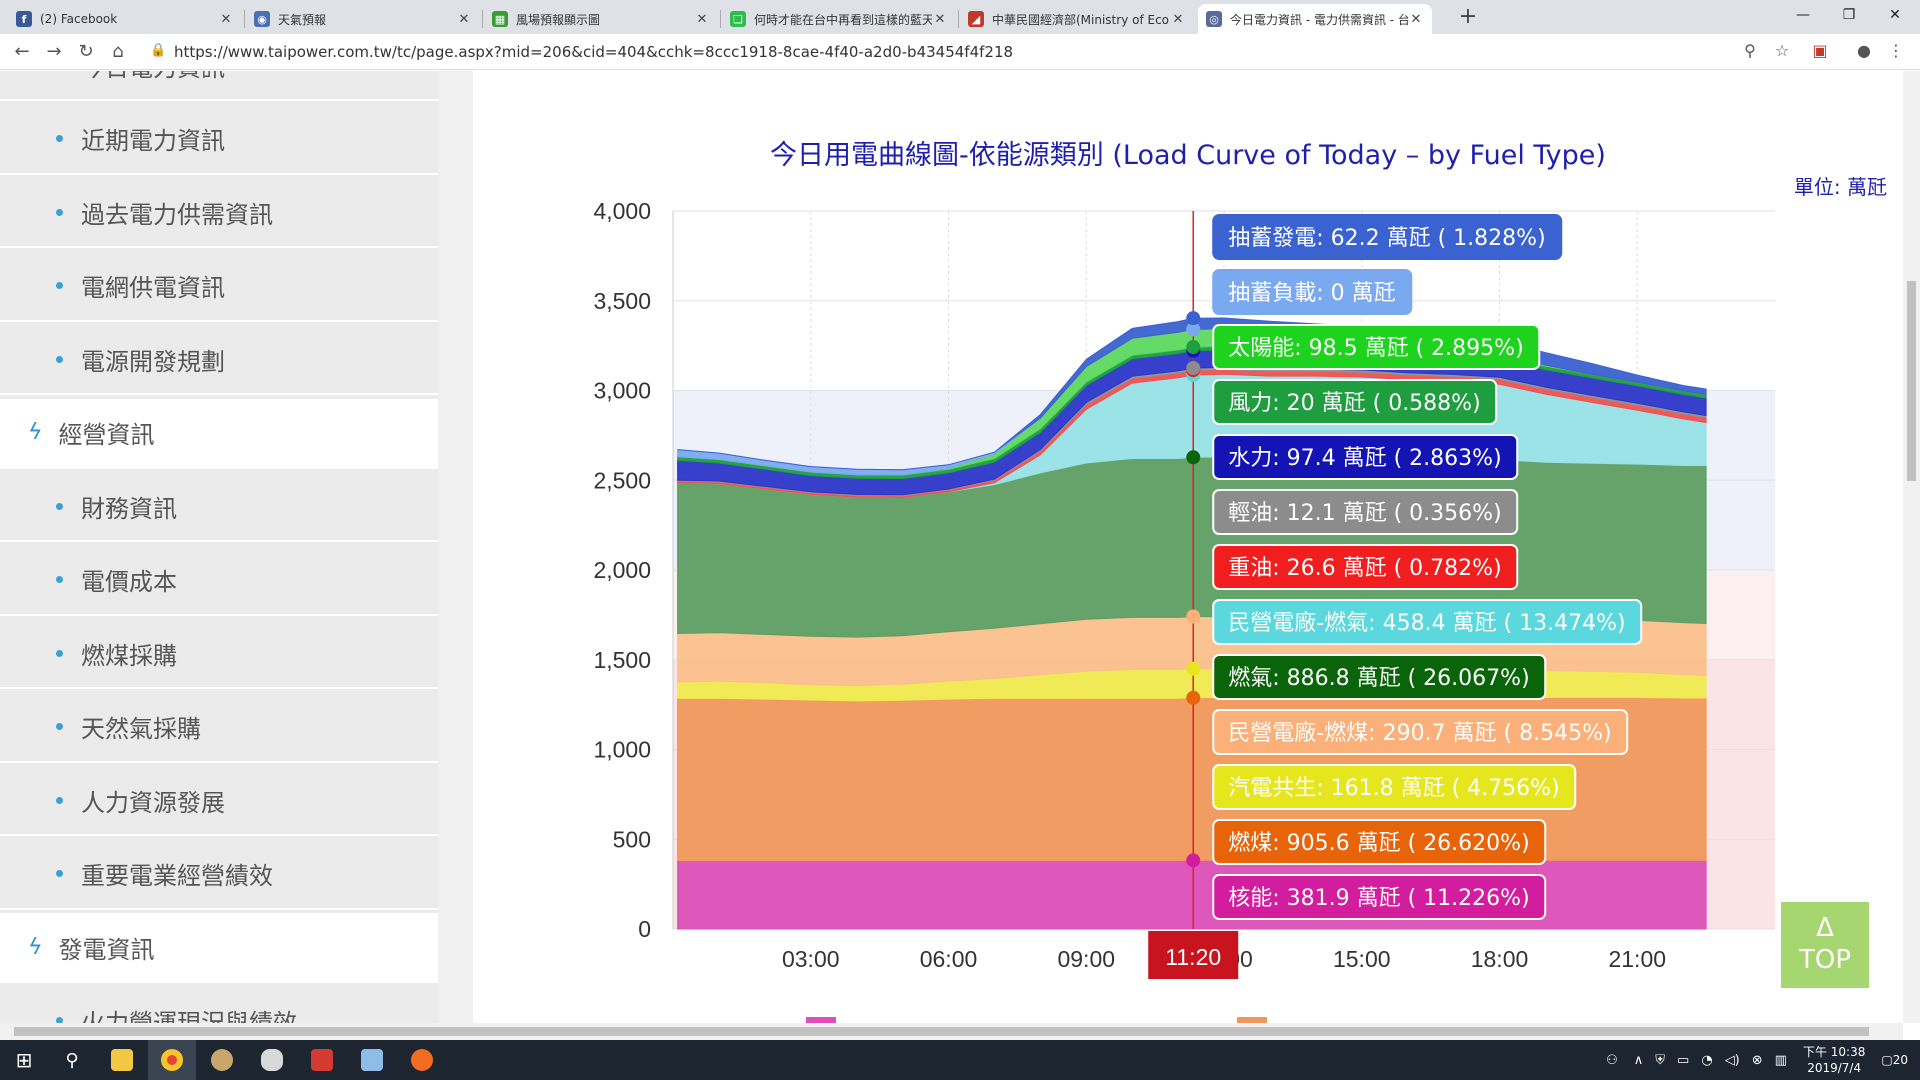 The height and width of the screenshot is (1080, 1920). I want to click on tooltip-entry-label: 太陽能: 98.5 萬瓩 ( 2.895%), so click(1375, 348).